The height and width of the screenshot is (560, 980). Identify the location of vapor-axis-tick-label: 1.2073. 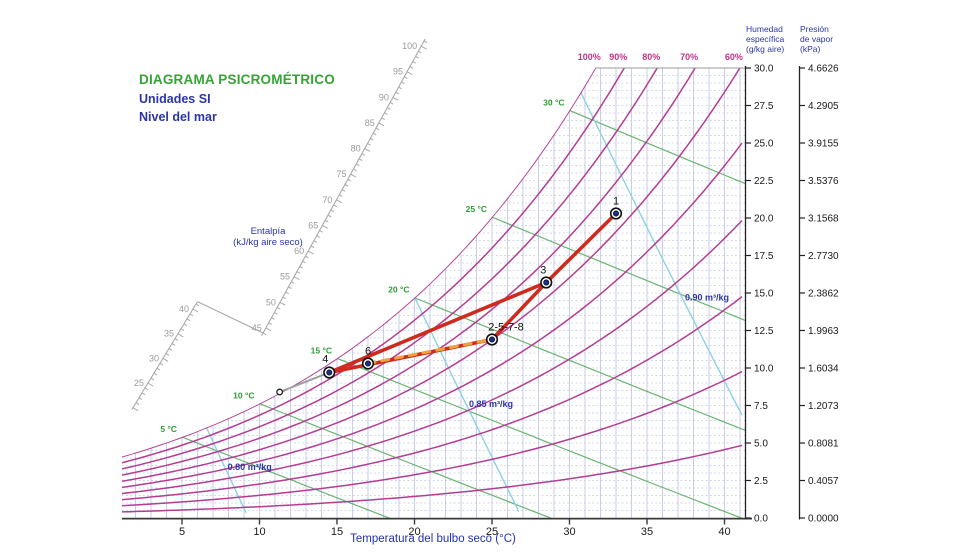
(823, 406).